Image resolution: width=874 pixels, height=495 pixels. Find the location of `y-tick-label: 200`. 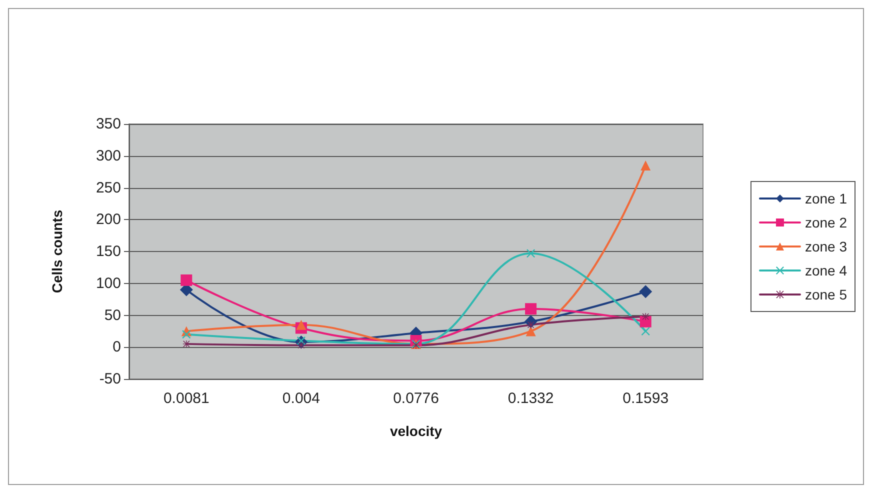

y-tick-label: 200 is located at coordinates (108, 219).